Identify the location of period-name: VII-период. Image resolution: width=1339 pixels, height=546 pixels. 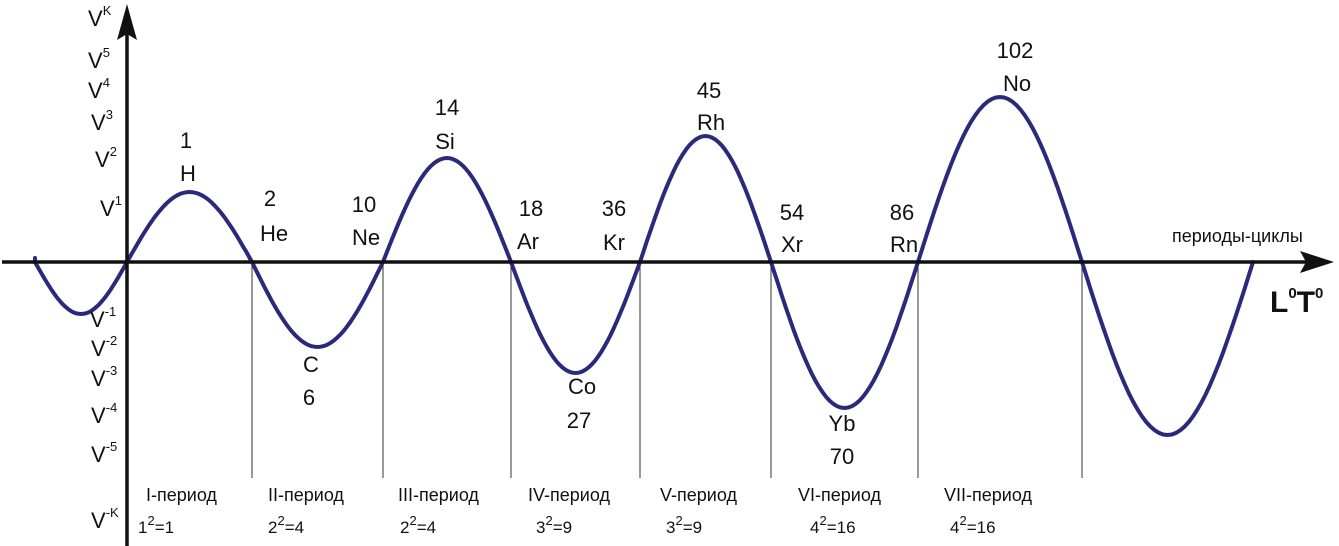
(988, 495).